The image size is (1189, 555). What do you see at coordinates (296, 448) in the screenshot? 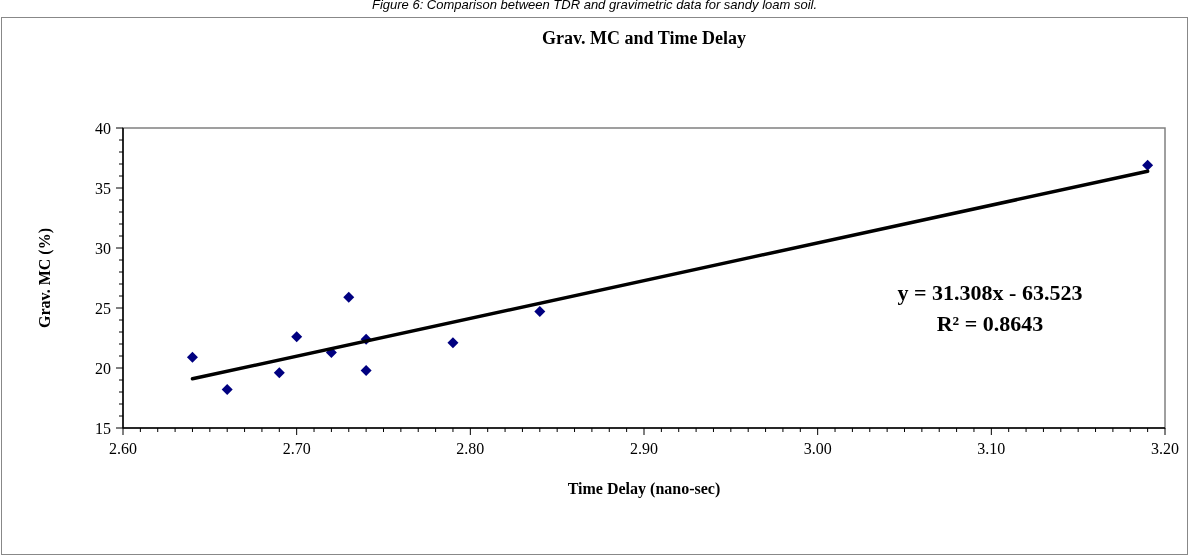
I see `x-tick-label: 2.70` at bounding box center [296, 448].